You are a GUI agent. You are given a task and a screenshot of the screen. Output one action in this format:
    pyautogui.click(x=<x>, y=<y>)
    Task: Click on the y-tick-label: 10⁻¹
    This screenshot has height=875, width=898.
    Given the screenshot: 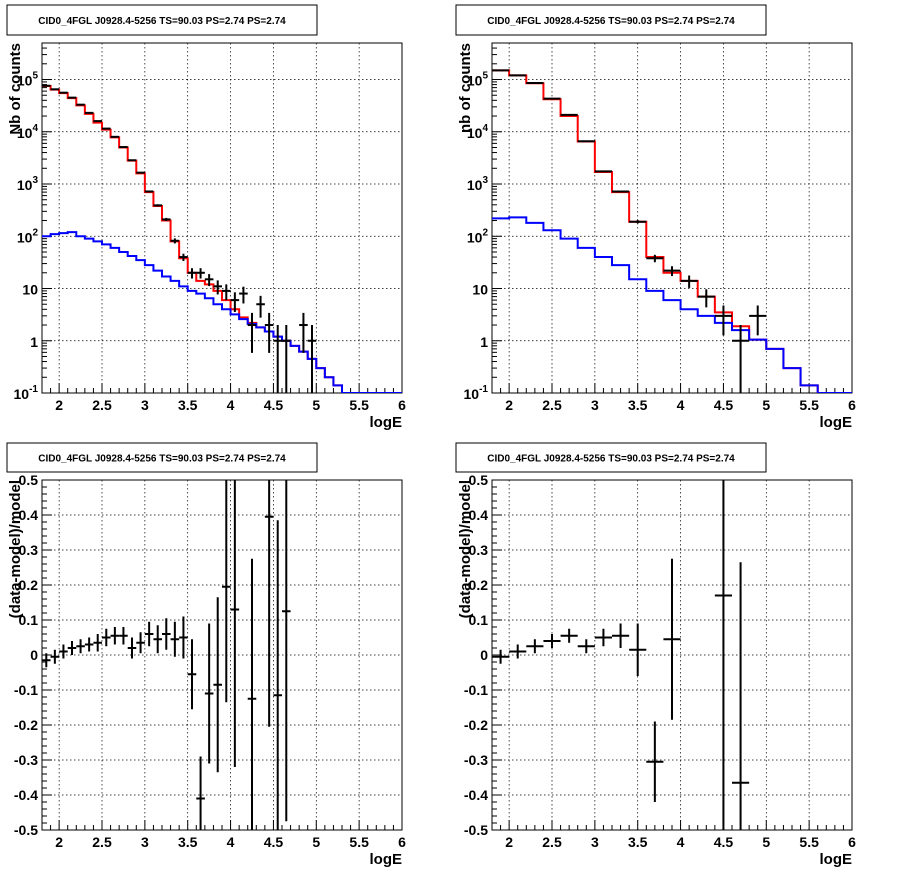 What is the action you would take?
    pyautogui.click(x=26, y=393)
    